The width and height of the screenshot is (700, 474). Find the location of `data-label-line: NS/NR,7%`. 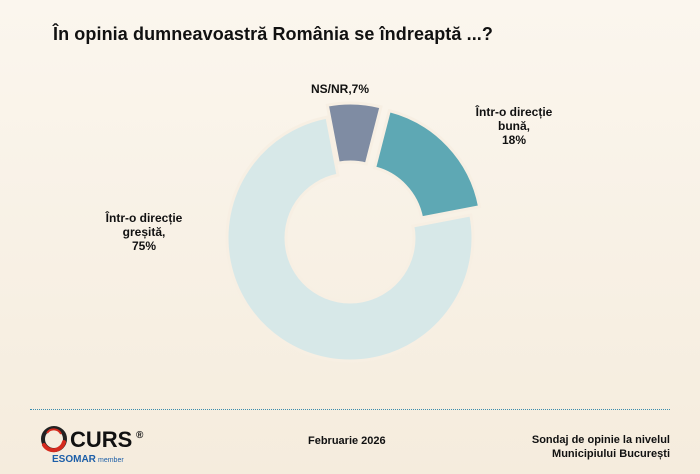

data-label-line: NS/NR,7% is located at coordinates (340, 89).